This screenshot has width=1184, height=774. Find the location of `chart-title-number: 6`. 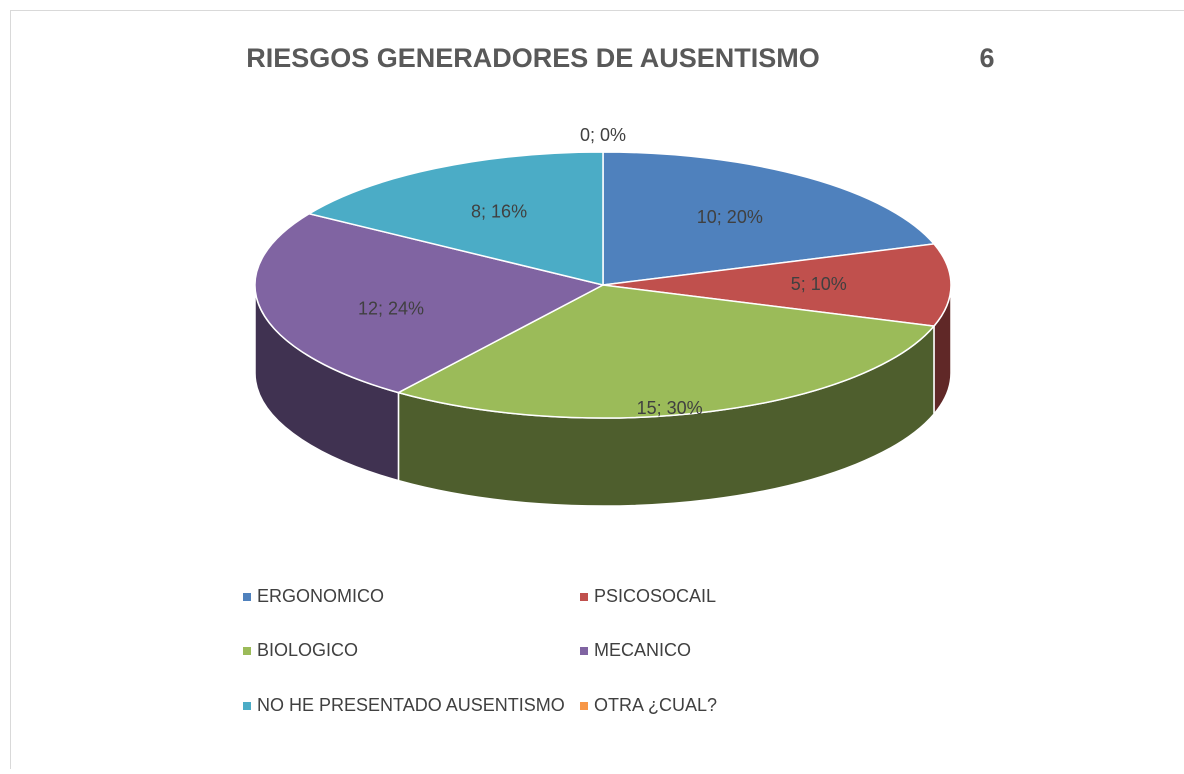

chart-title-number: 6 is located at coordinates (986, 58).